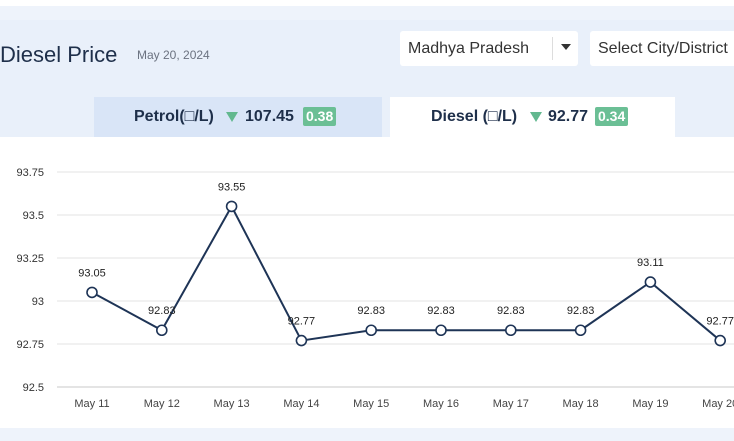  What do you see at coordinates (568, 116) in the screenshot?
I see `tab-diesel-value: 92.77` at bounding box center [568, 116].